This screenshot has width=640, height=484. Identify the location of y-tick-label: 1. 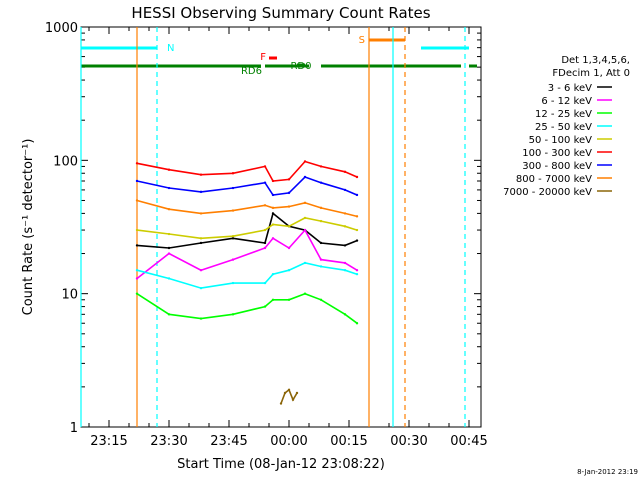
(74, 428).